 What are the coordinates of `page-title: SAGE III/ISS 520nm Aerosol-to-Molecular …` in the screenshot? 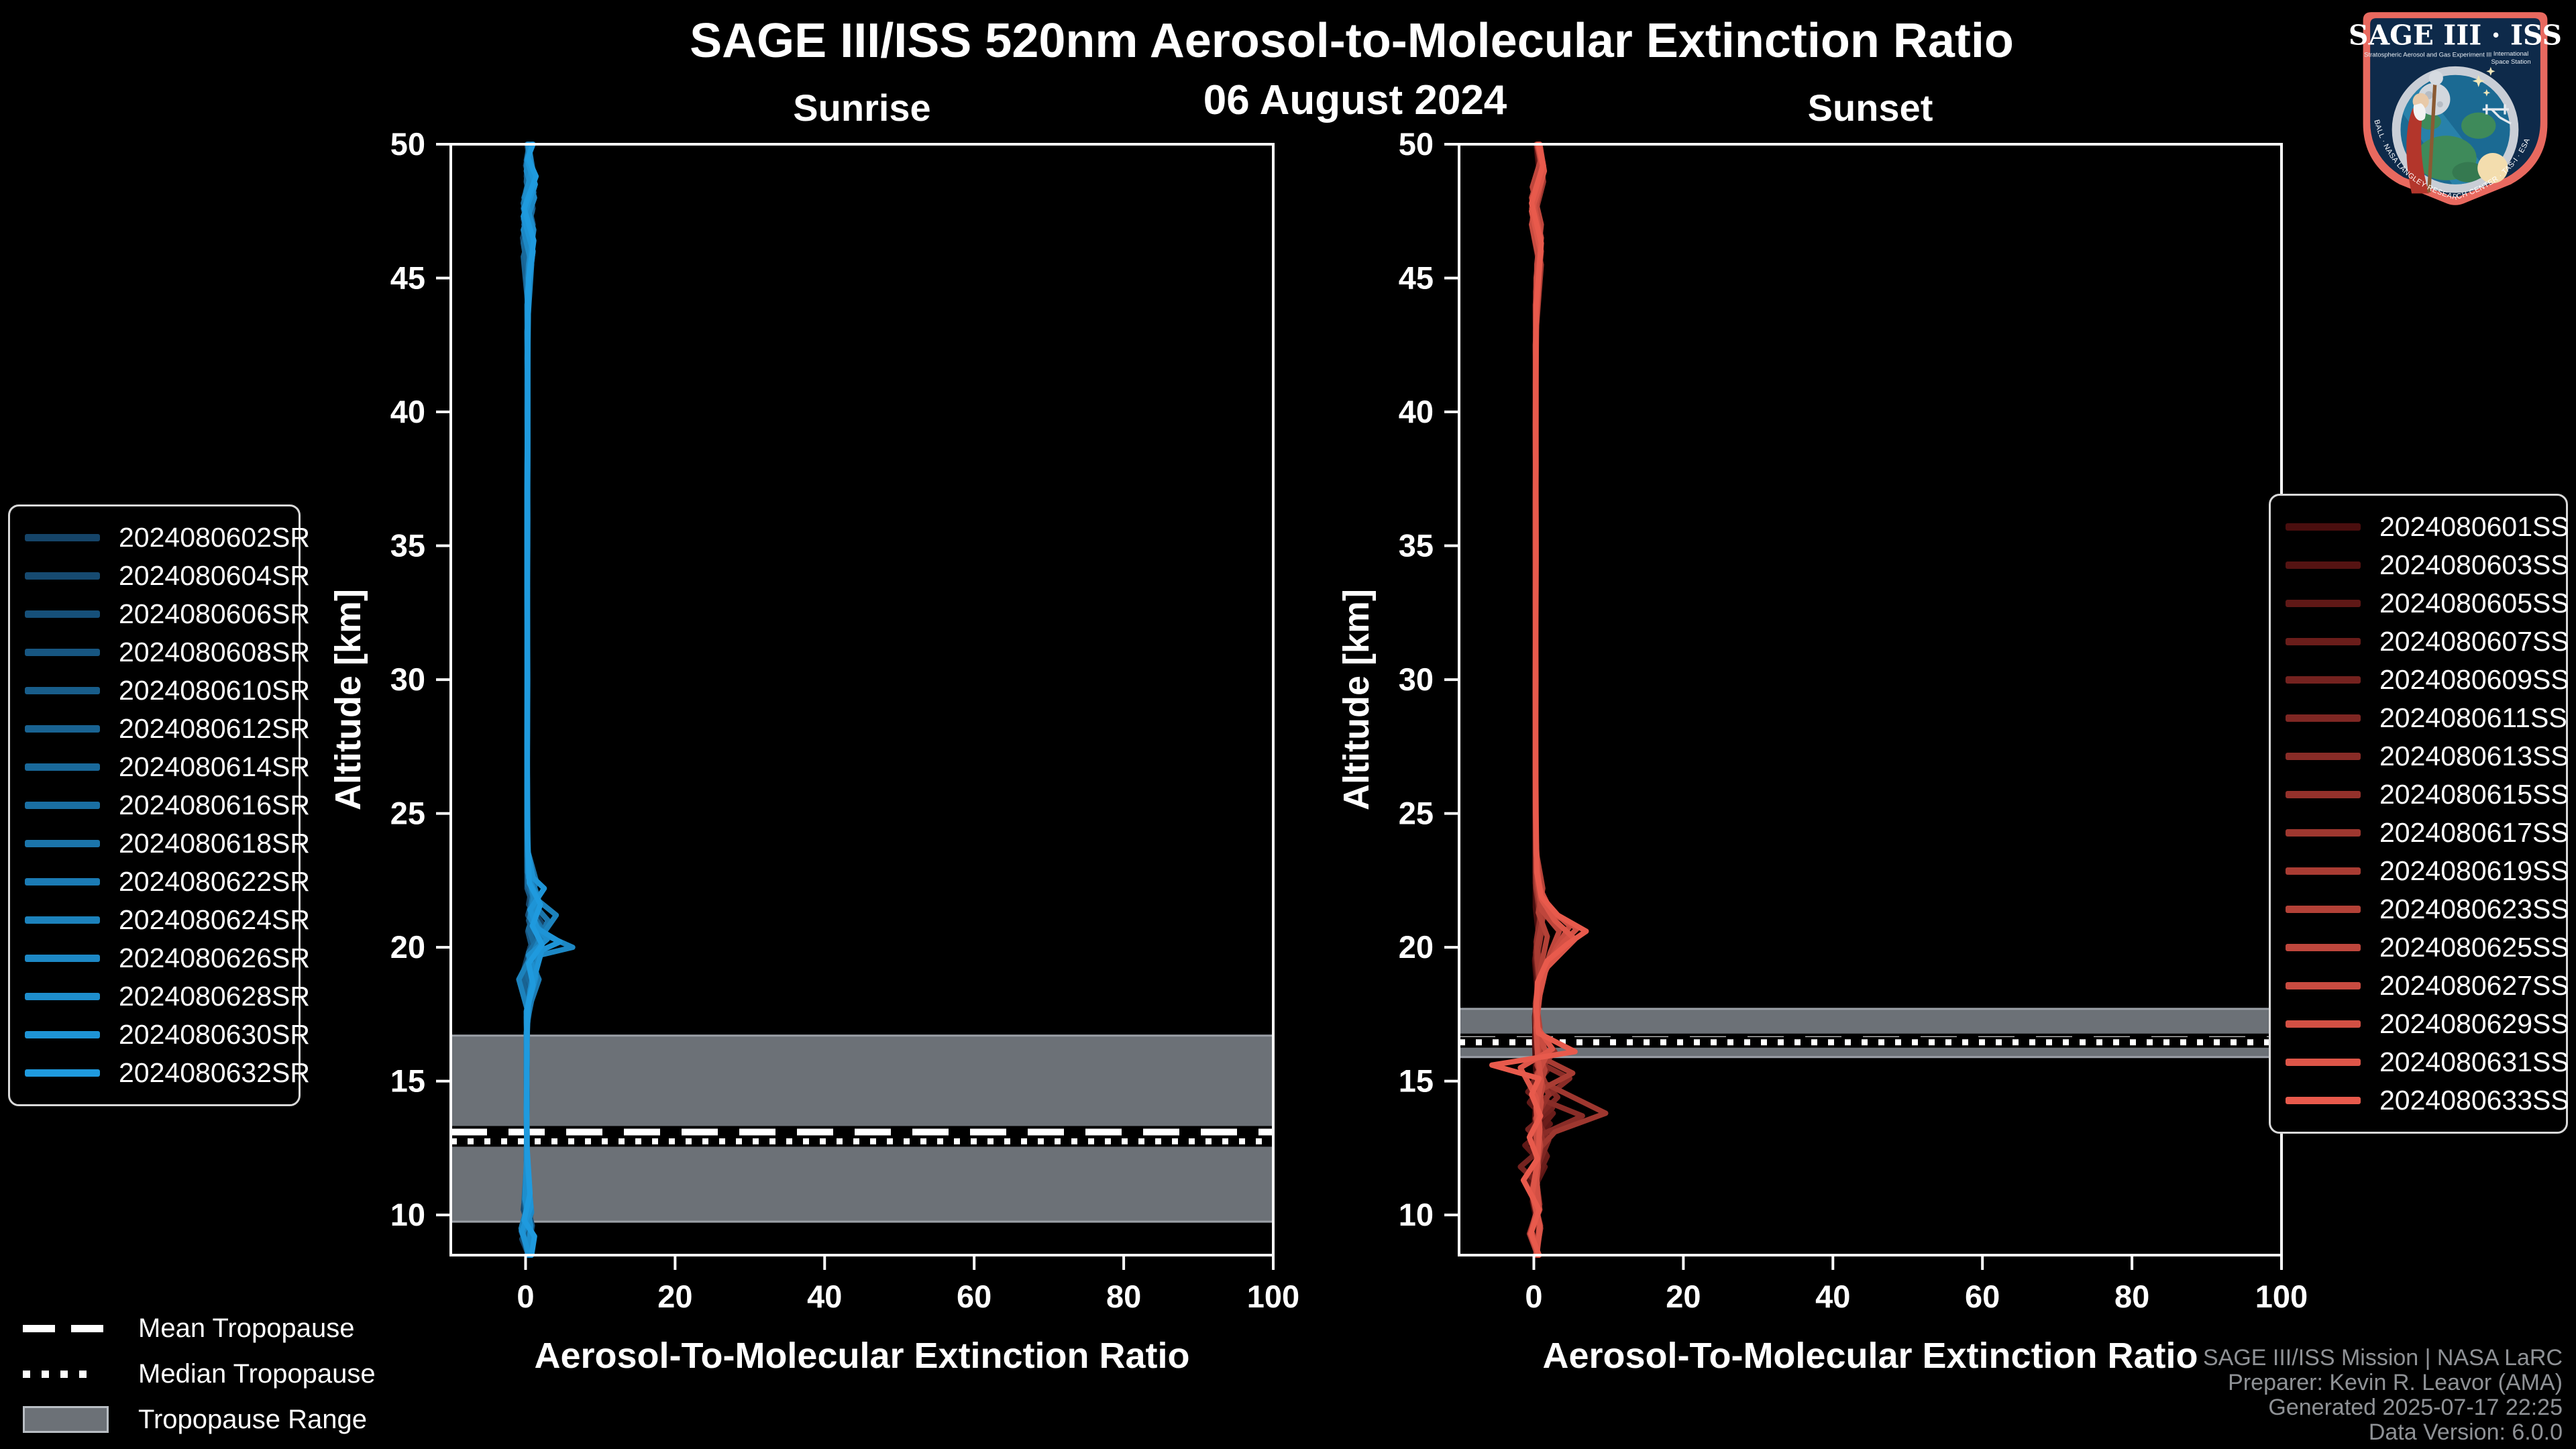 It's located at (1352, 41).